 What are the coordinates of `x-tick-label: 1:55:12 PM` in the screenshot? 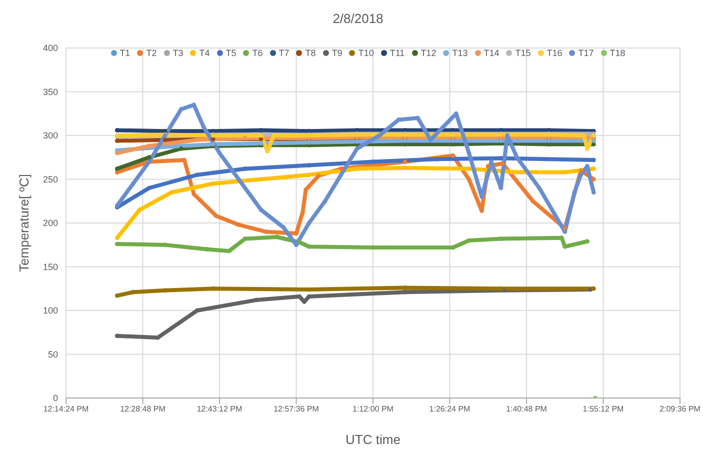 It's located at (603, 409).